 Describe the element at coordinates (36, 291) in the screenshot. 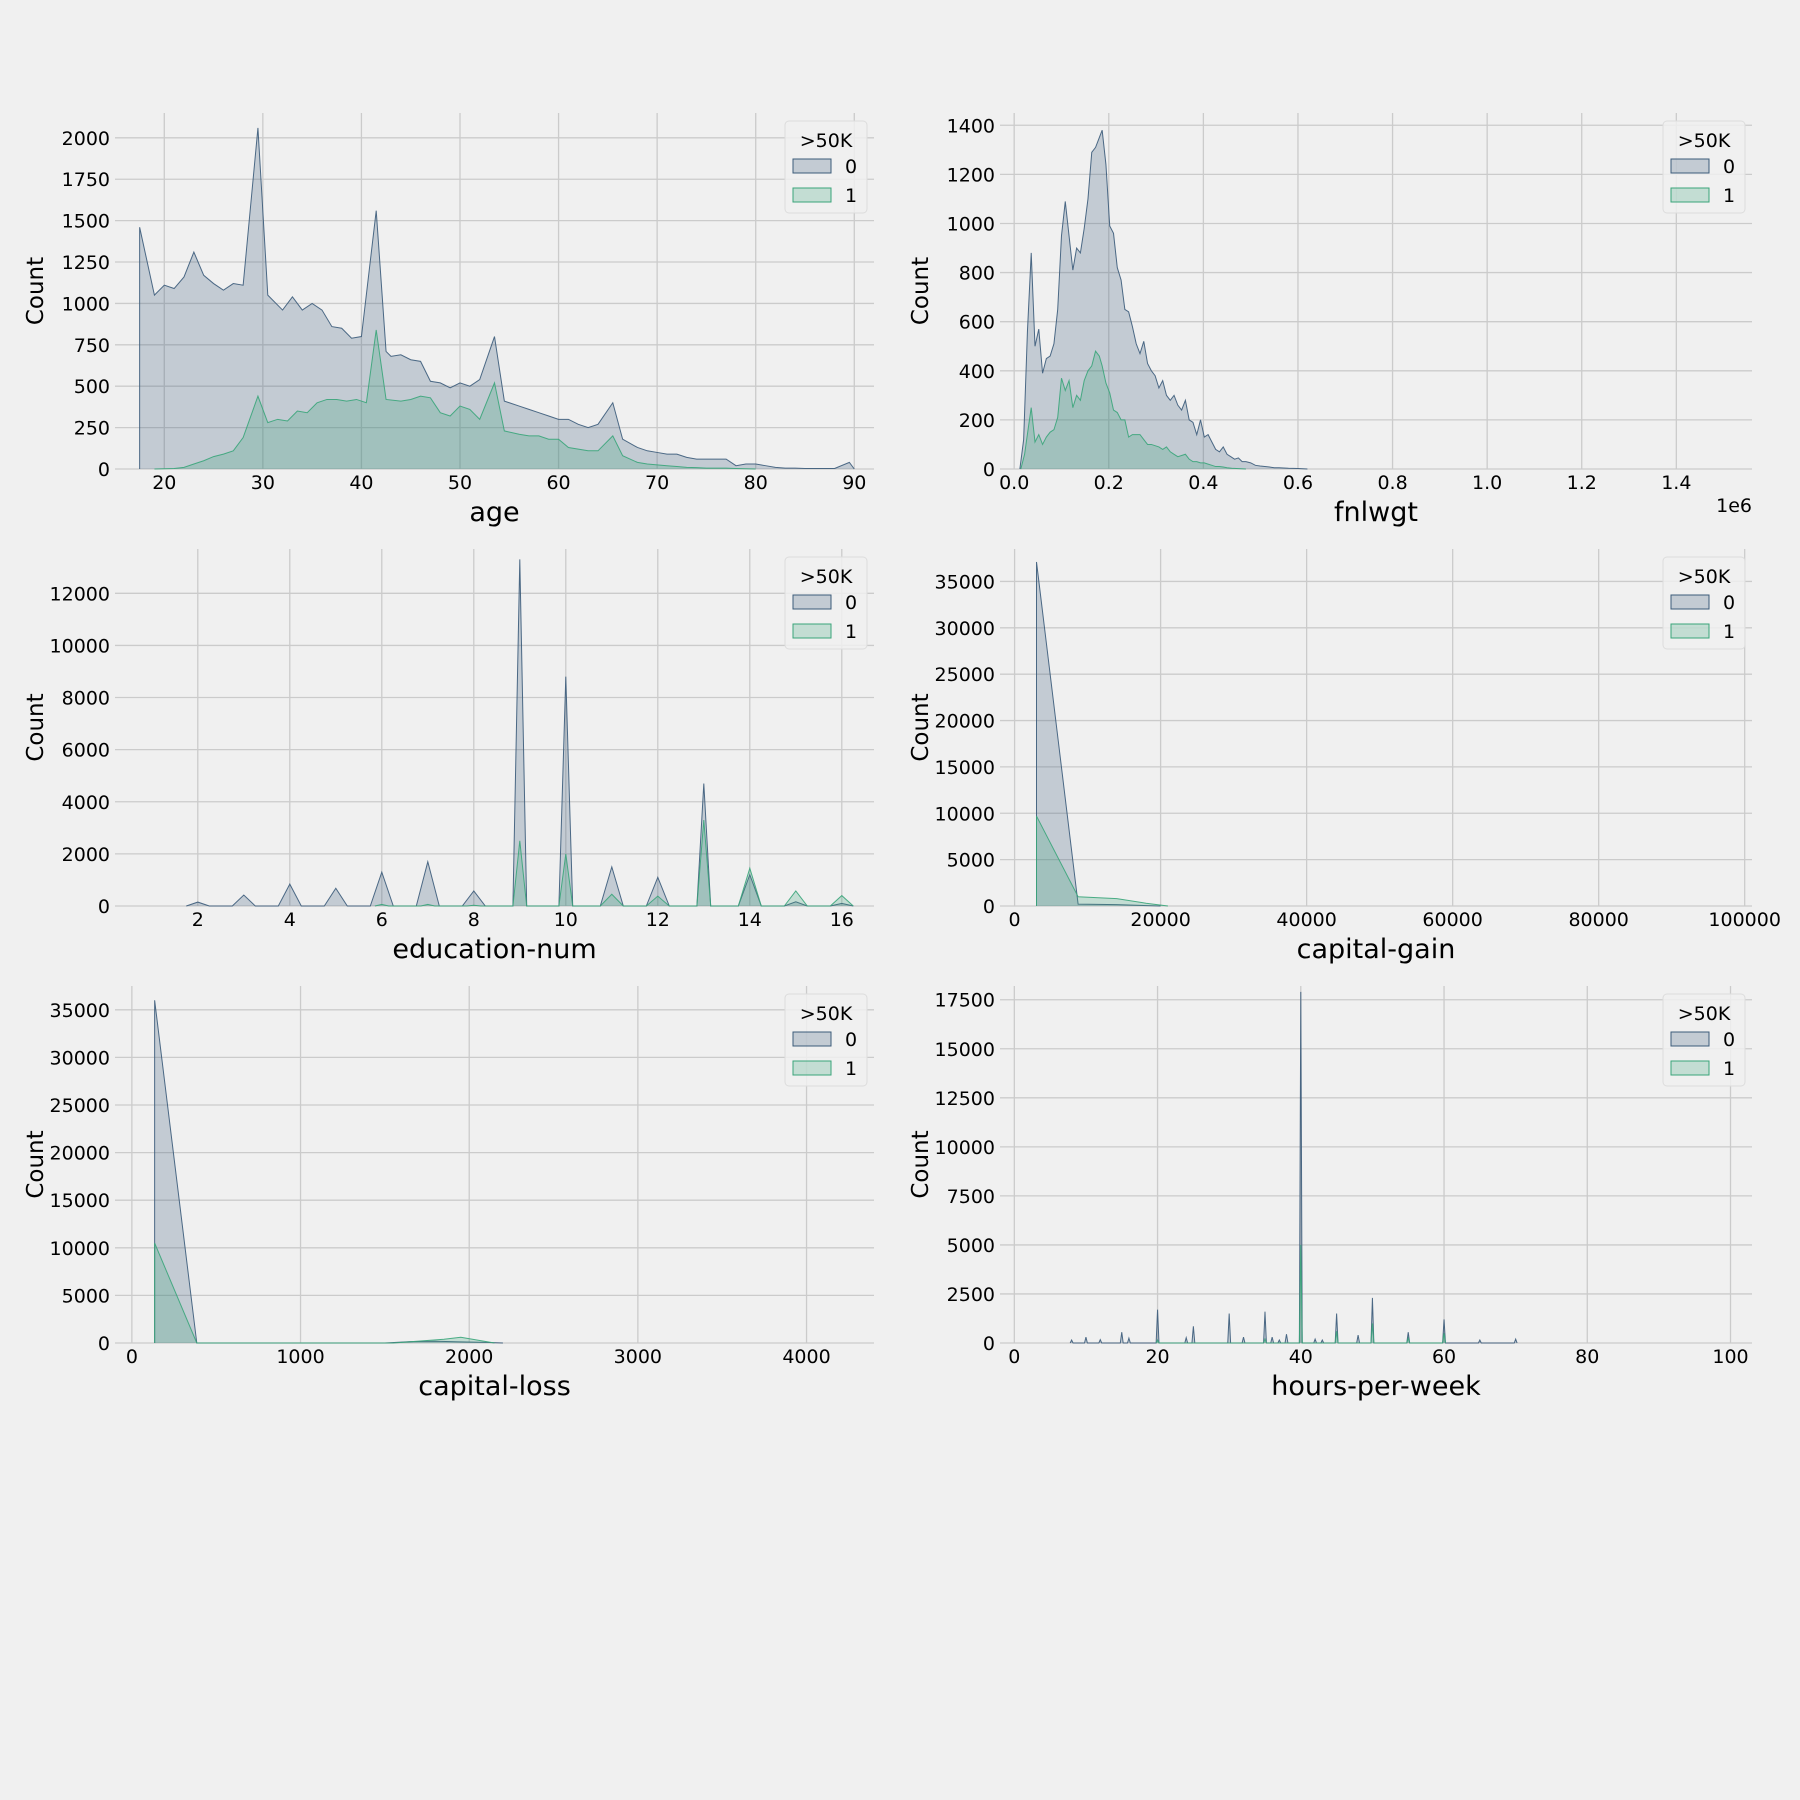

I see `y-axis-label: Count` at that location.